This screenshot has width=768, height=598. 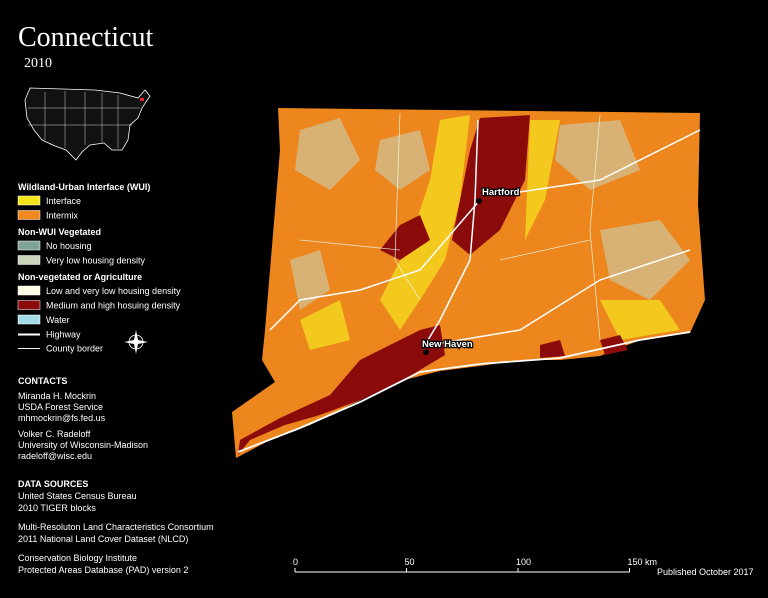 What do you see at coordinates (295, 562) in the screenshot?
I see `scale-label: 0` at bounding box center [295, 562].